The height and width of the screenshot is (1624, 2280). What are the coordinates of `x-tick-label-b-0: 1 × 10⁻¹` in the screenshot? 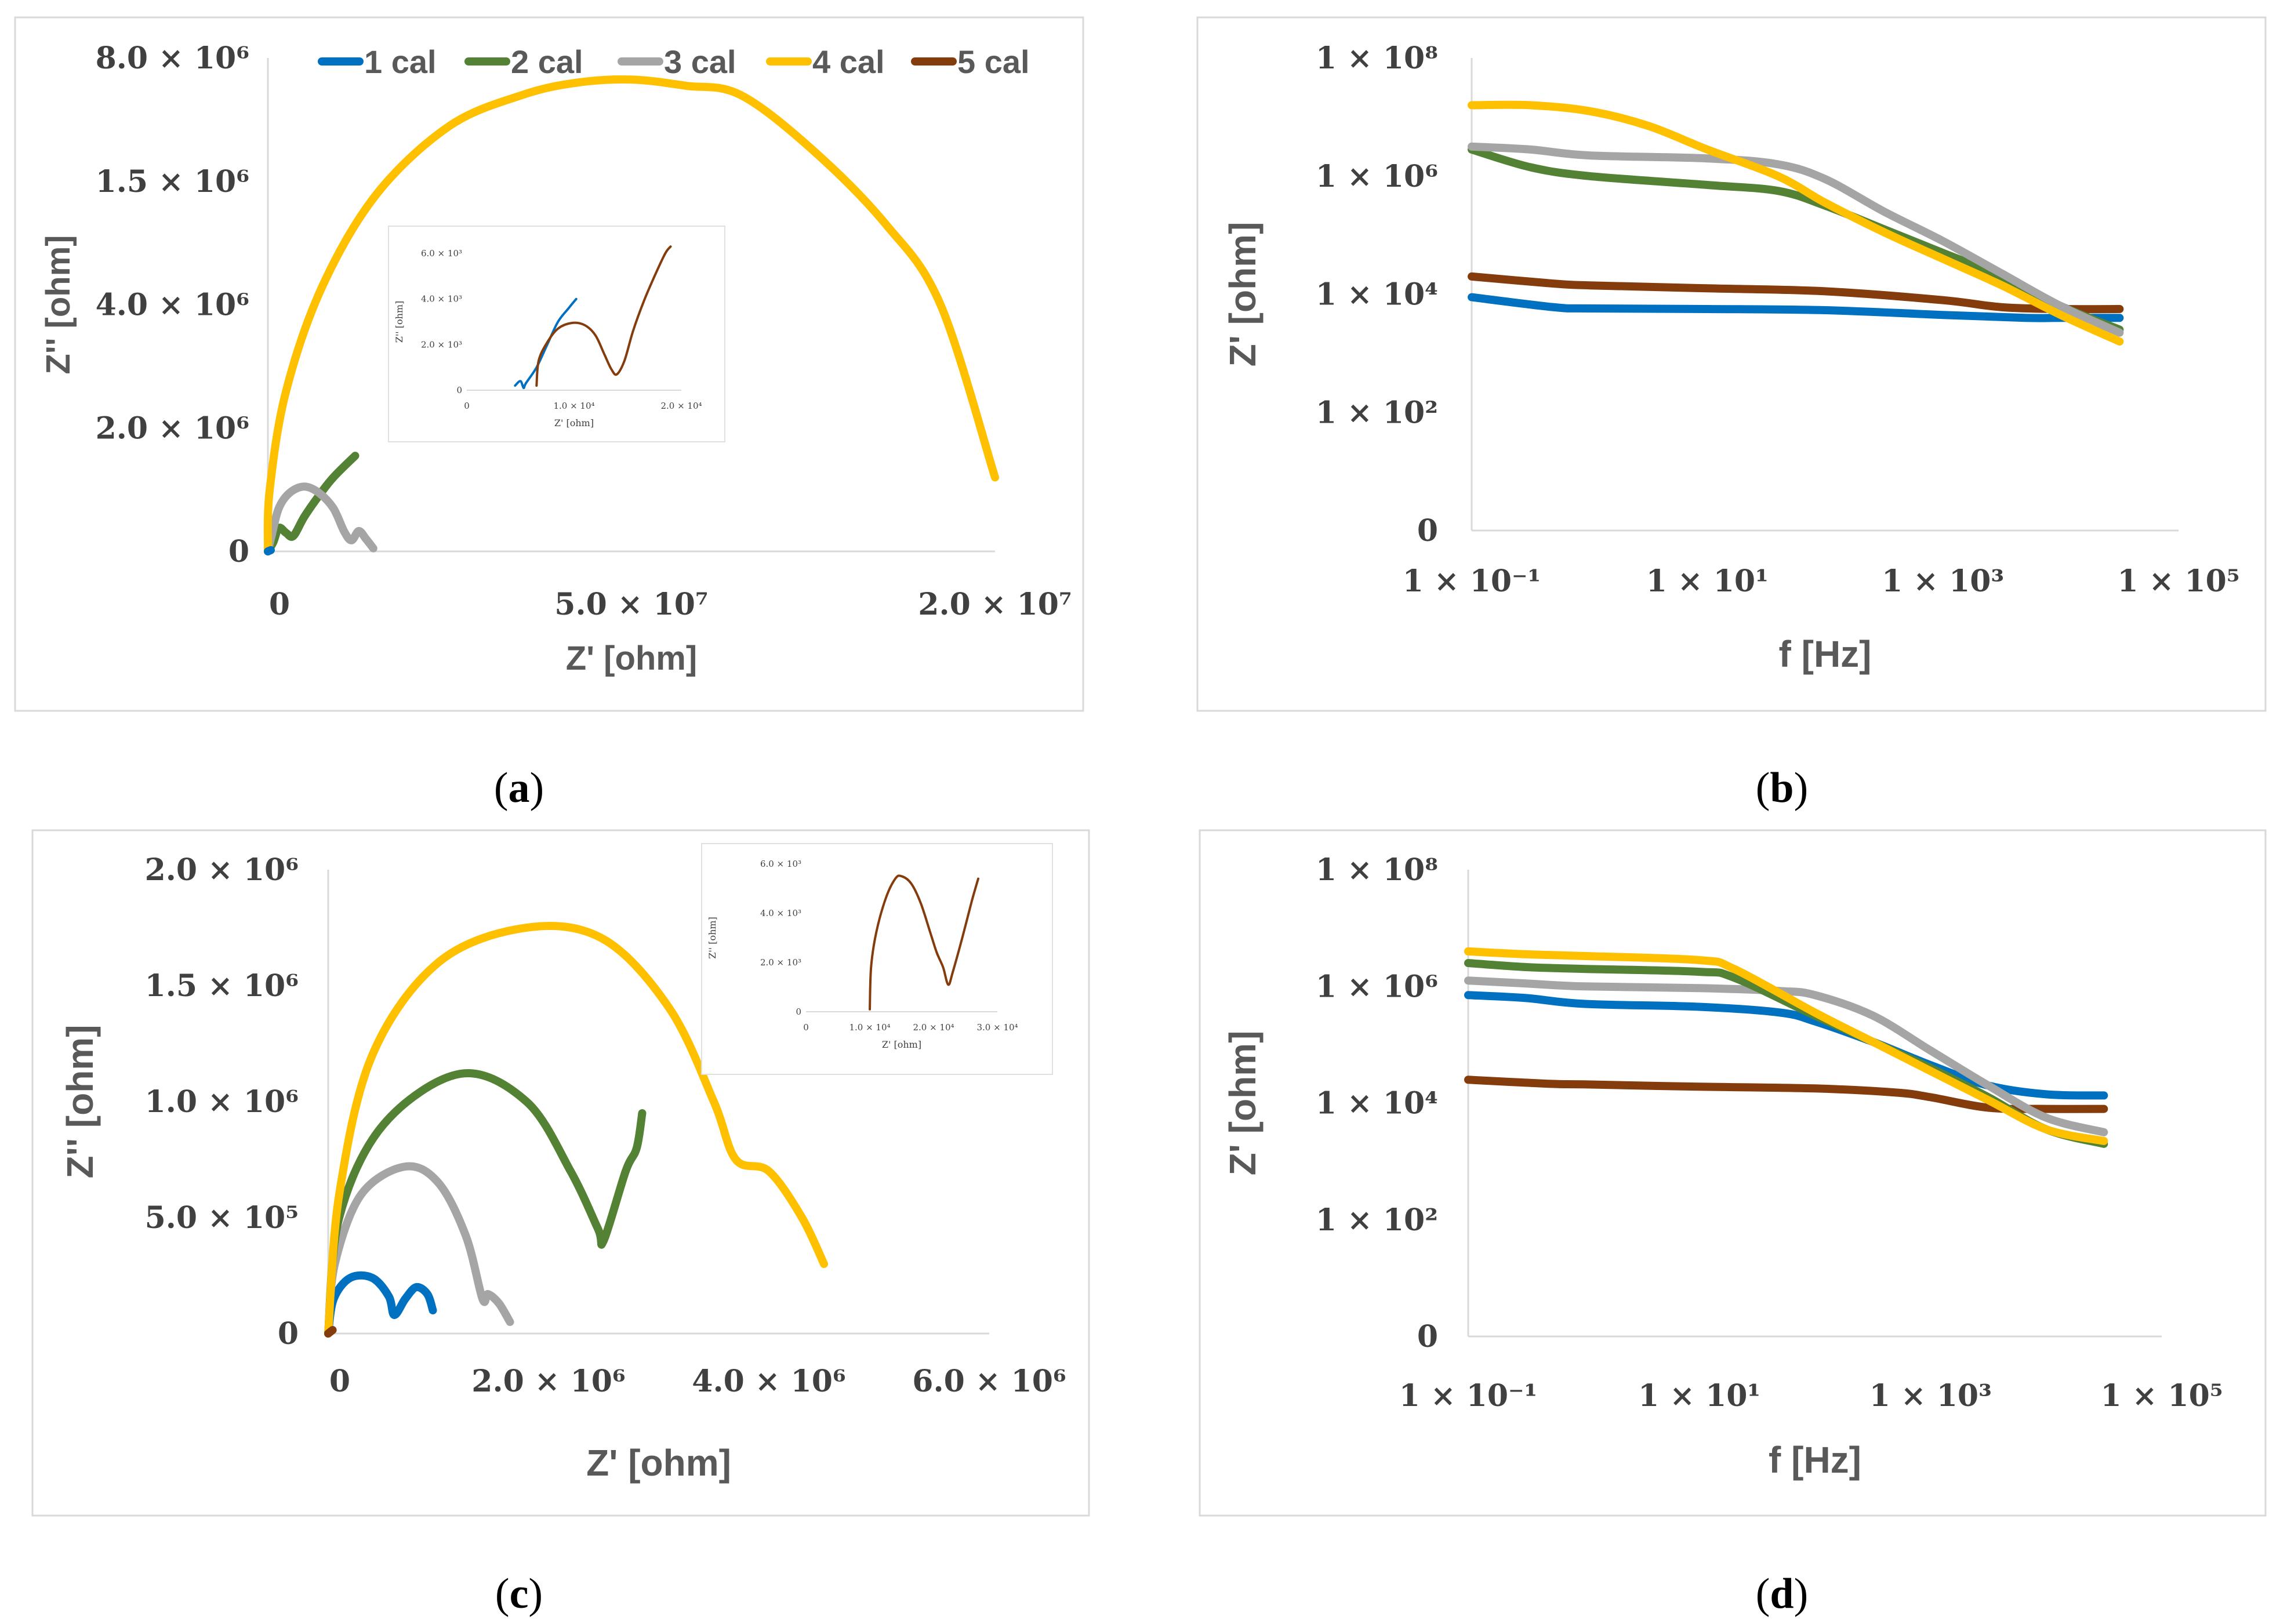 It's located at (1472, 581).